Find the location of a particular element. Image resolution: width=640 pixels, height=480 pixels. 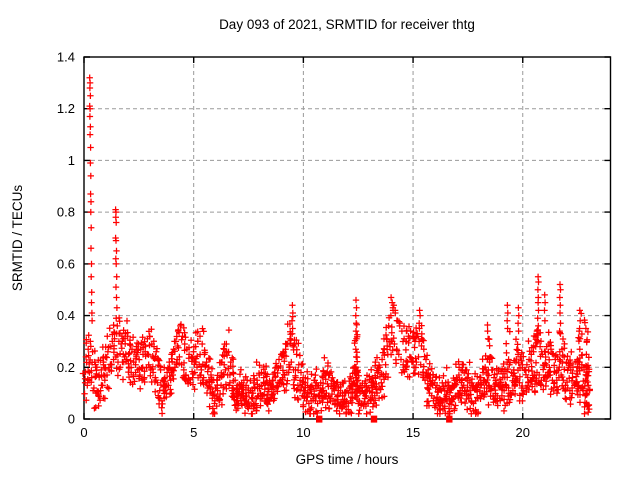

y-axis-label: SRMTID / TECUs is located at coordinates (17, 238).